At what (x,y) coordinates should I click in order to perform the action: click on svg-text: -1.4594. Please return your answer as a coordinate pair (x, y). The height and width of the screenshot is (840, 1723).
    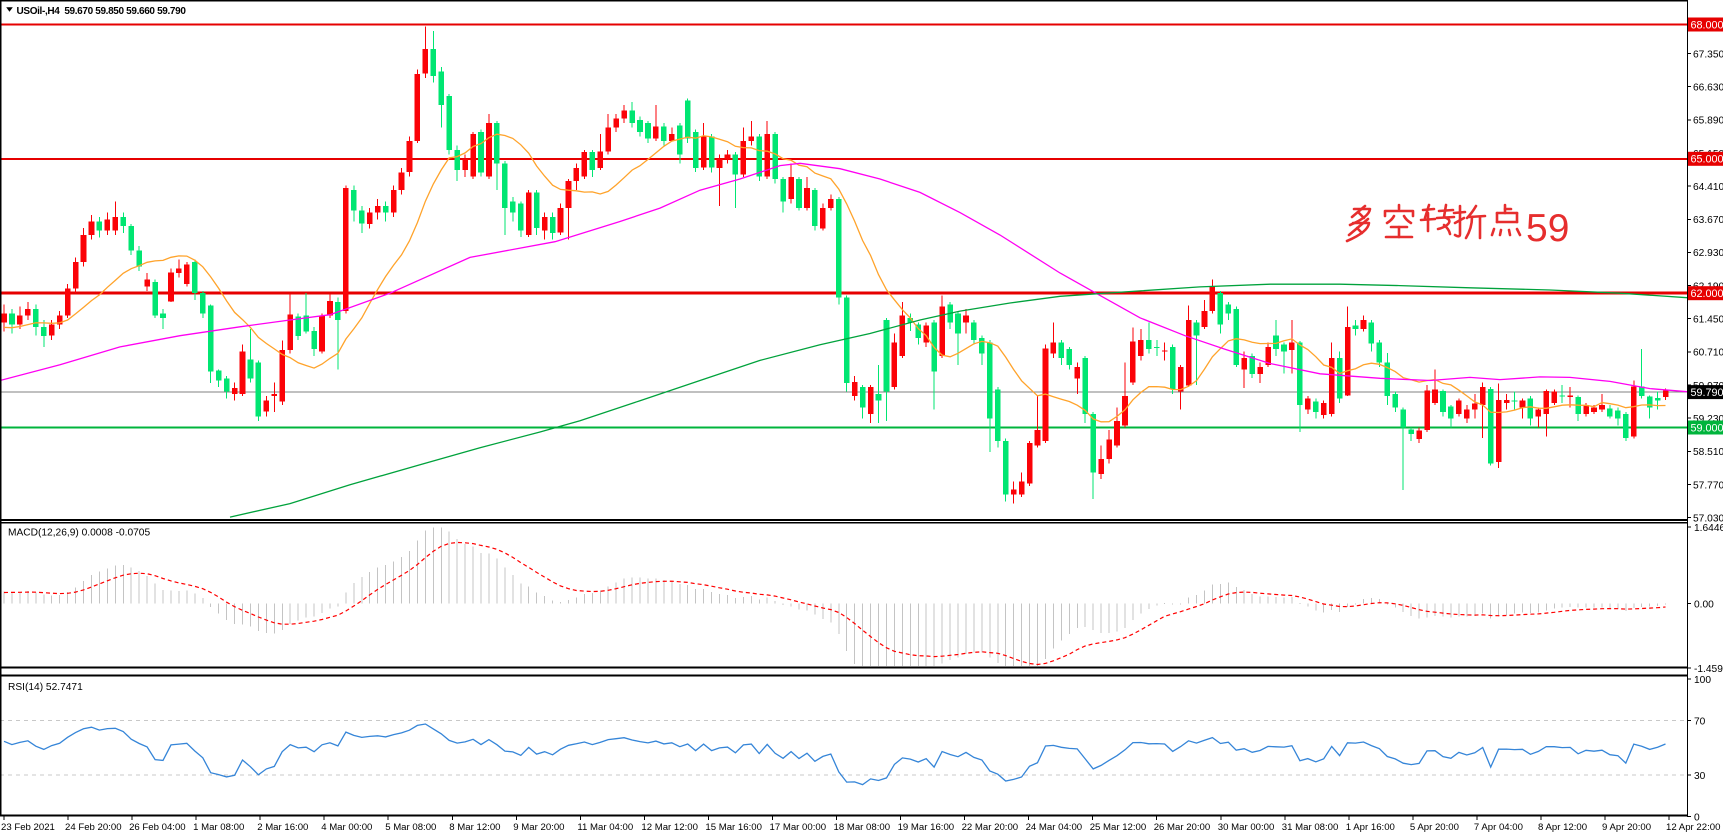
    Looking at the image, I should click on (1708, 669).